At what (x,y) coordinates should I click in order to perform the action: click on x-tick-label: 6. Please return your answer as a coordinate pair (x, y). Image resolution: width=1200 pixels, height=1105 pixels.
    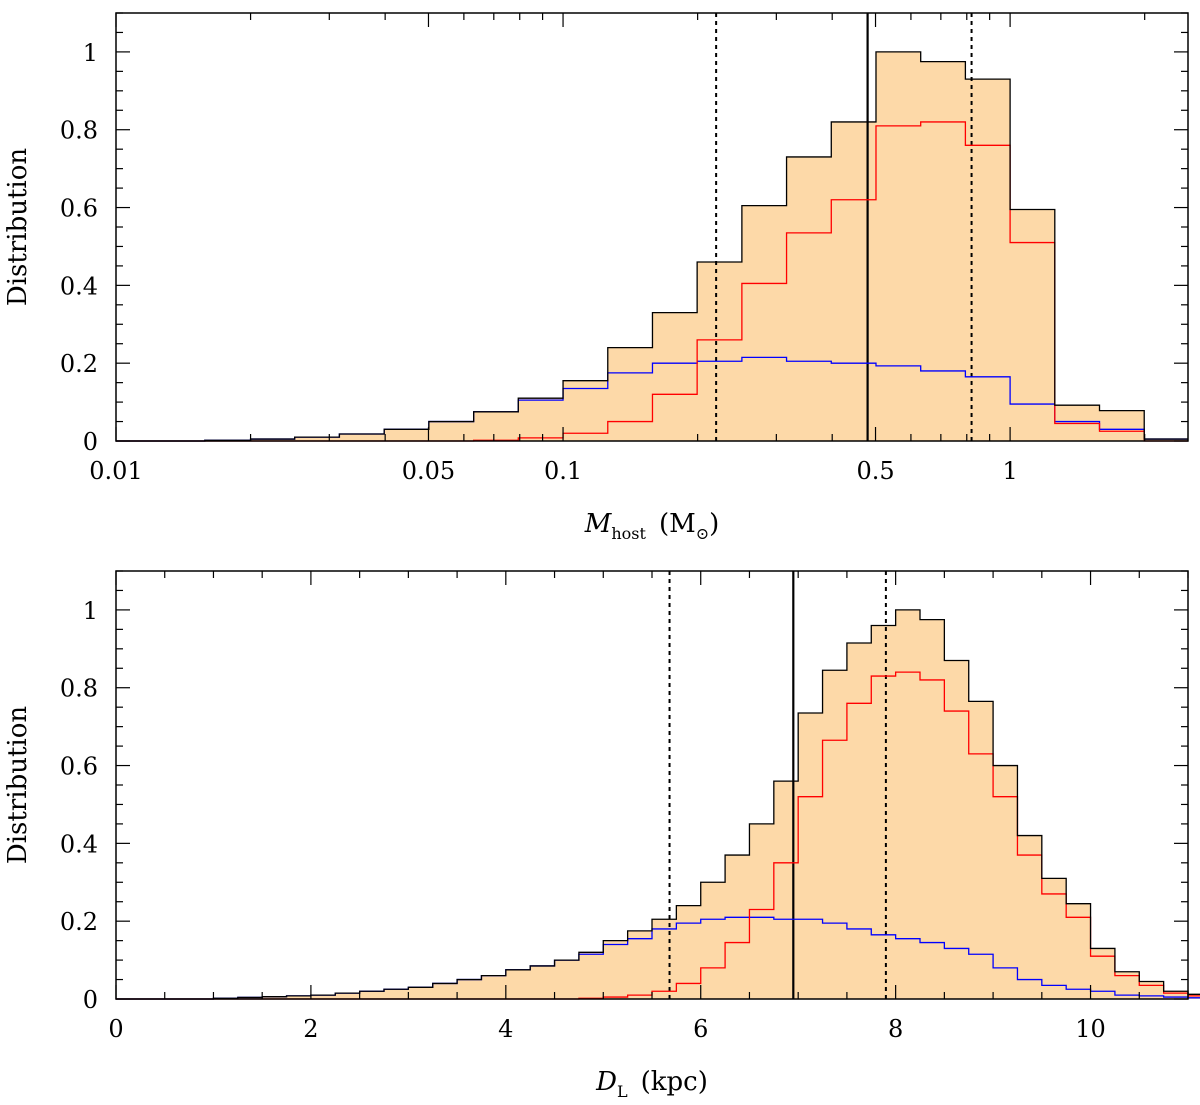
    Looking at the image, I should click on (700, 1029).